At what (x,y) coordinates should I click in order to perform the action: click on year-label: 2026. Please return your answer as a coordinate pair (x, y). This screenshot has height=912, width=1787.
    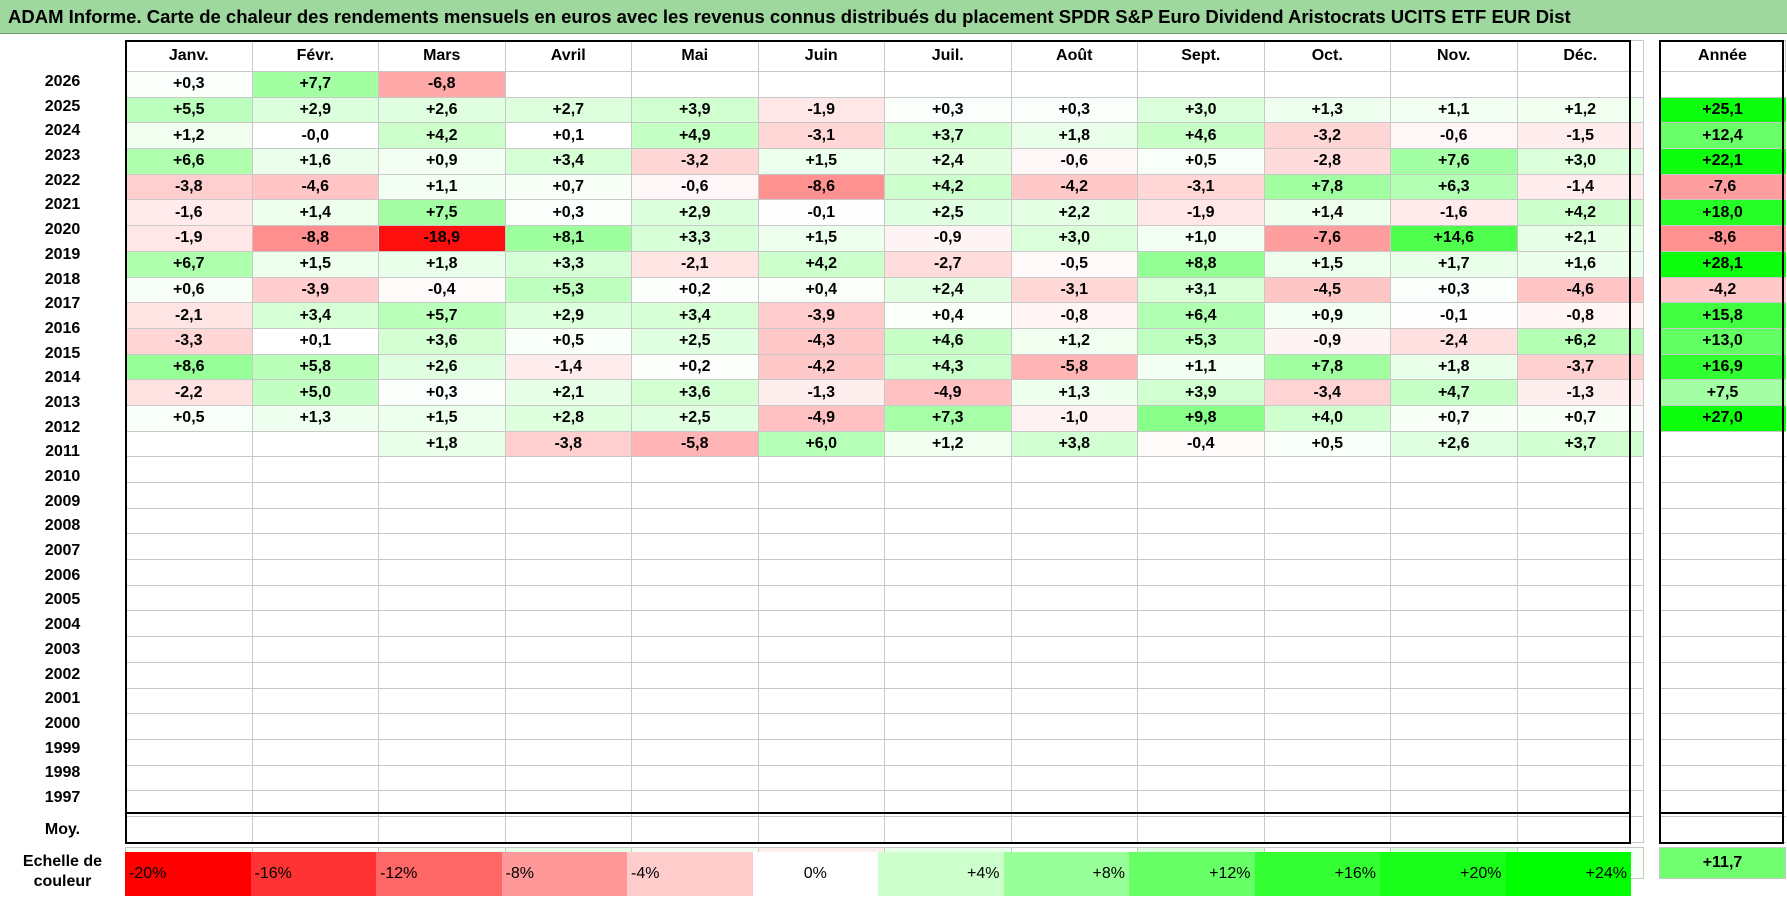
    Looking at the image, I should click on (62, 81).